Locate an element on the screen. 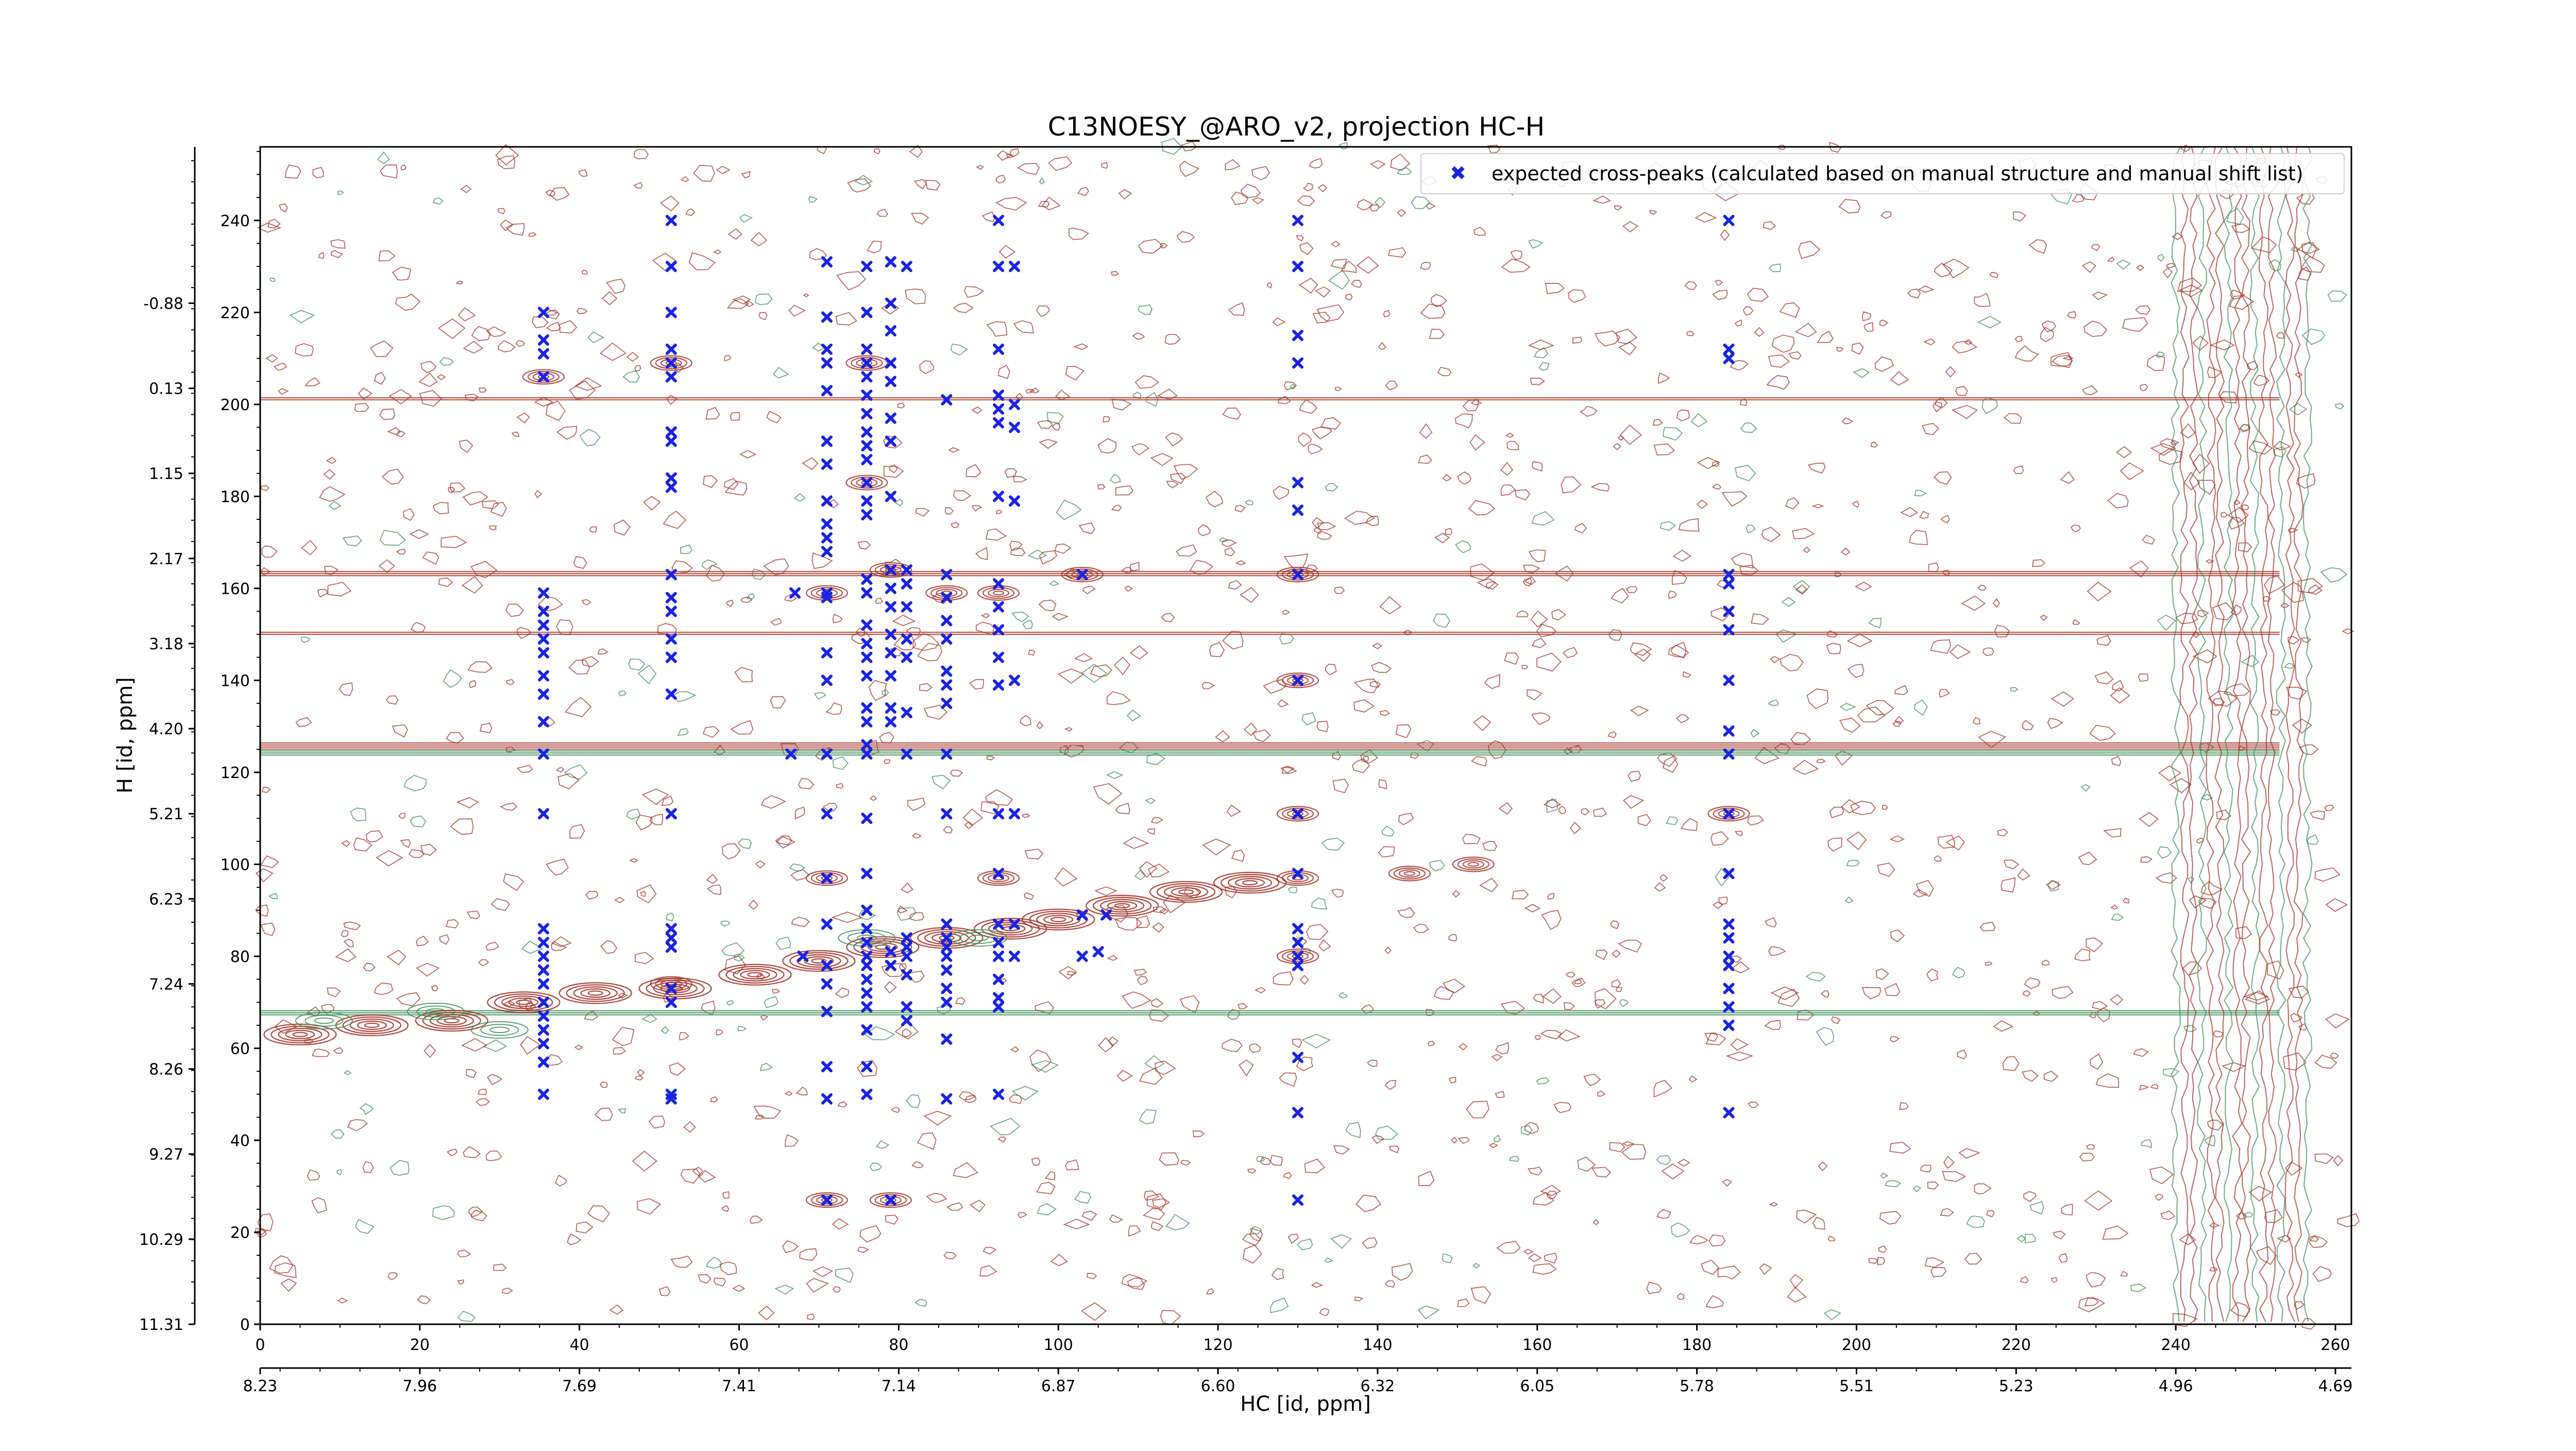  x-tick-label: 240 is located at coordinates (2176, 1345).